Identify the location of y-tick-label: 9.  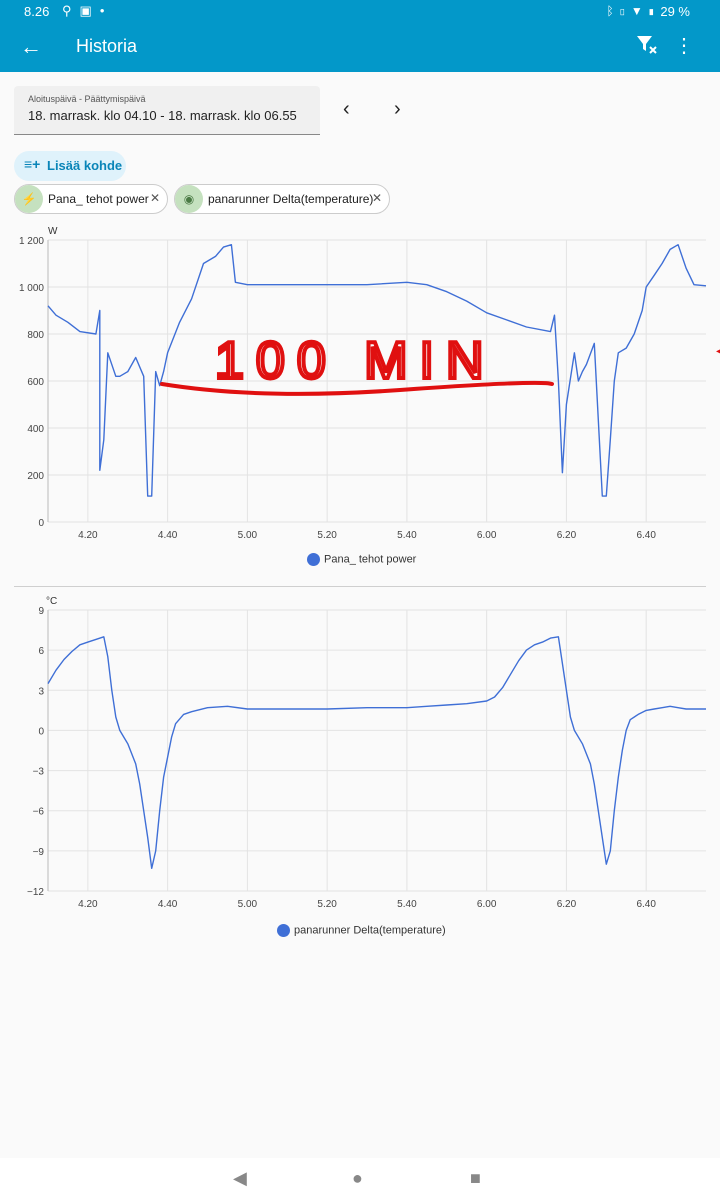
(41, 611).